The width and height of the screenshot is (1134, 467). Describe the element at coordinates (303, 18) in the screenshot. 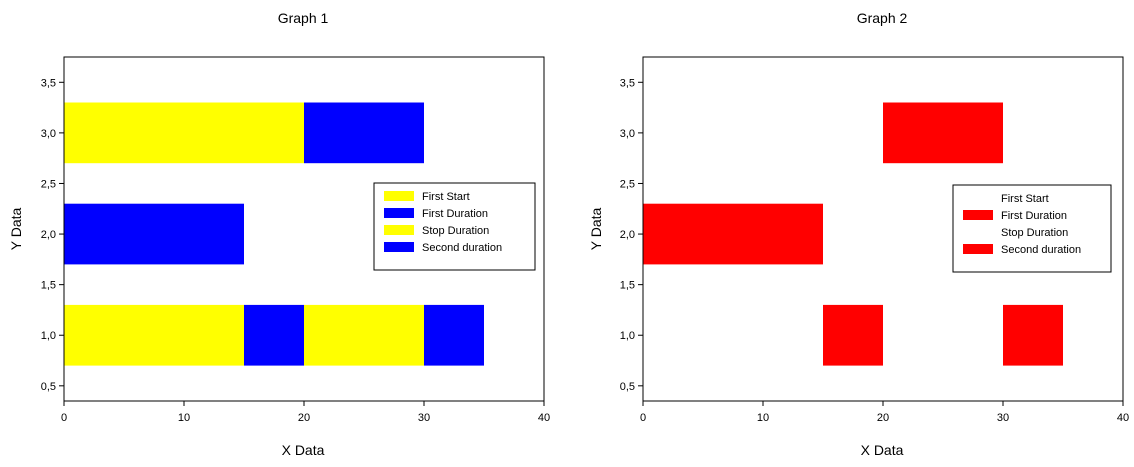

I see `chart-title: Graph 1` at that location.